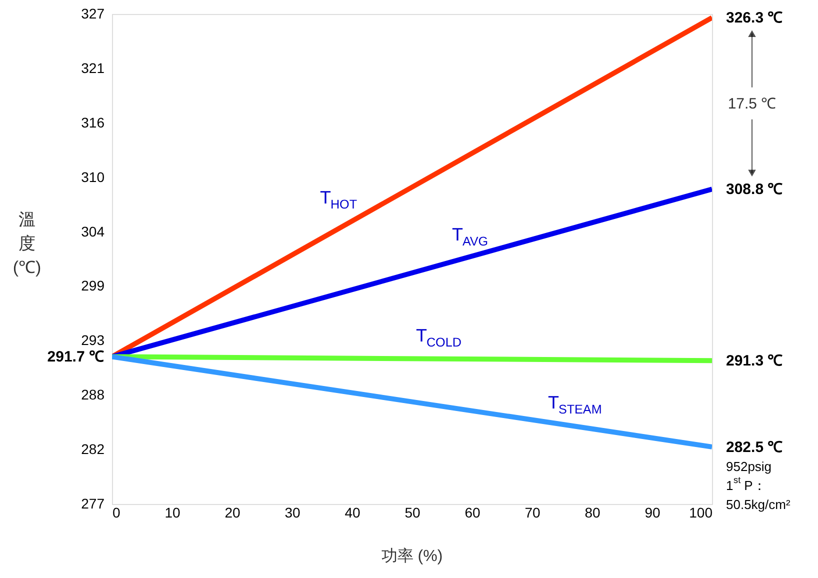  Describe the element at coordinates (93, 231) in the screenshot. I see `y-tick-label: 304` at that location.